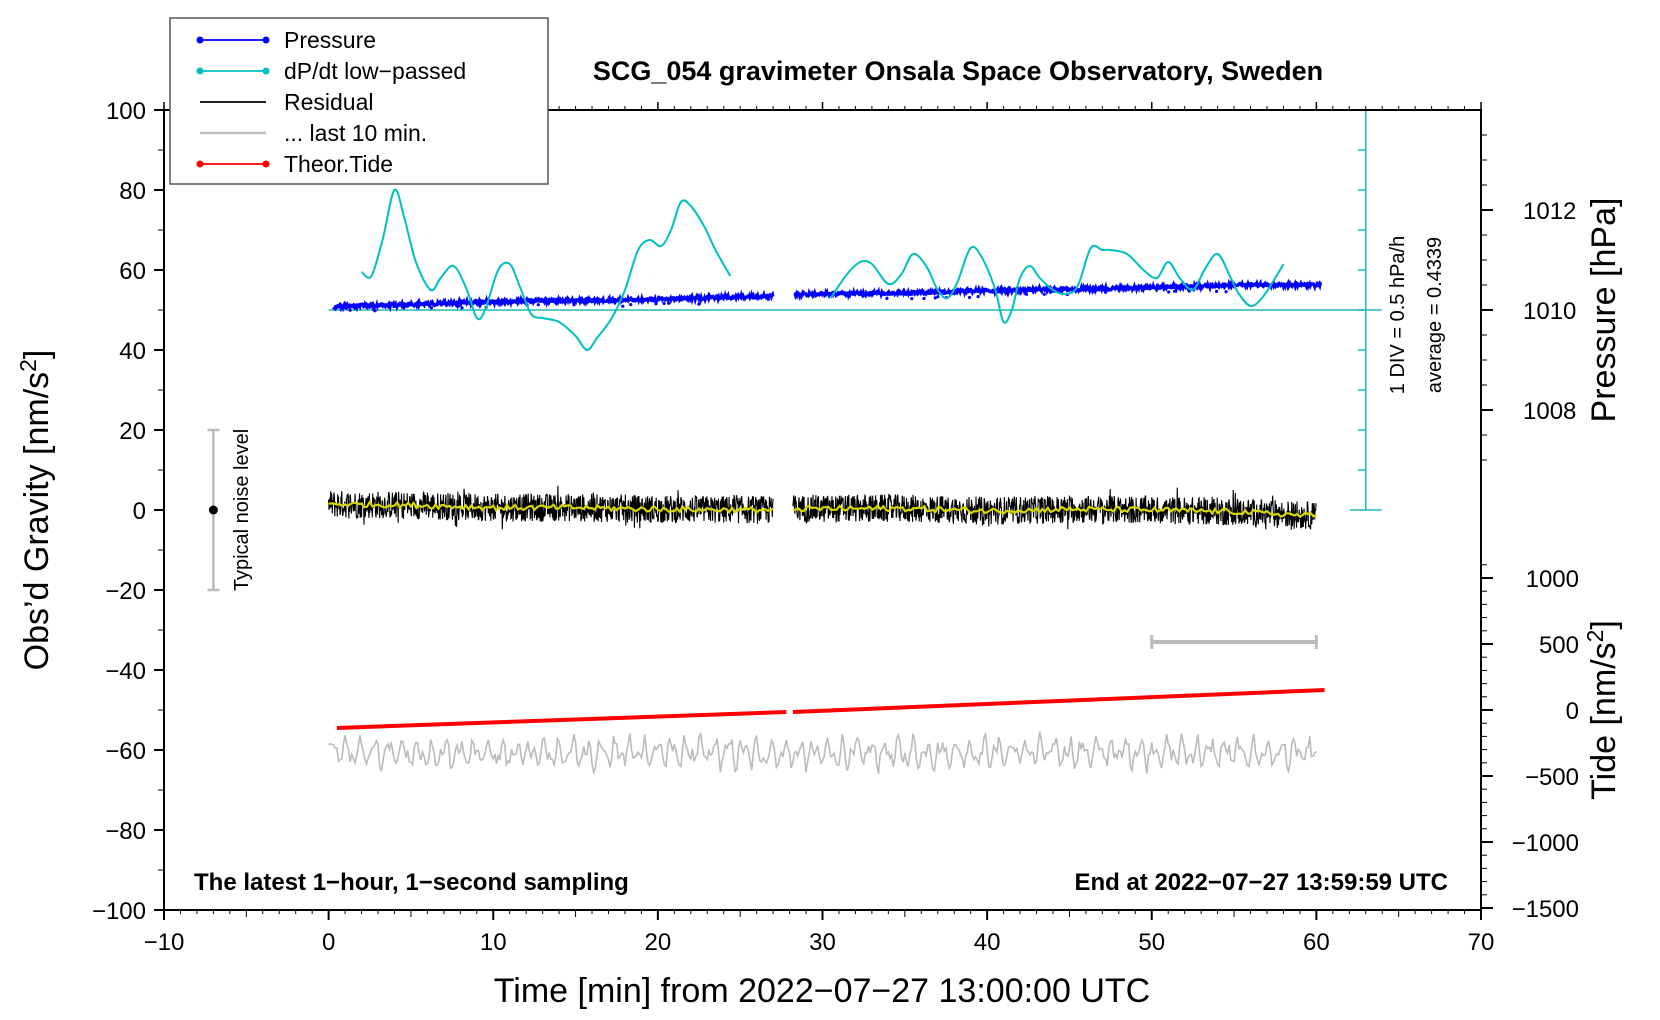 The width and height of the screenshot is (1660, 1020). Describe the element at coordinates (823, 753) in the screenshot. I see `last-10-min-line` at that location.